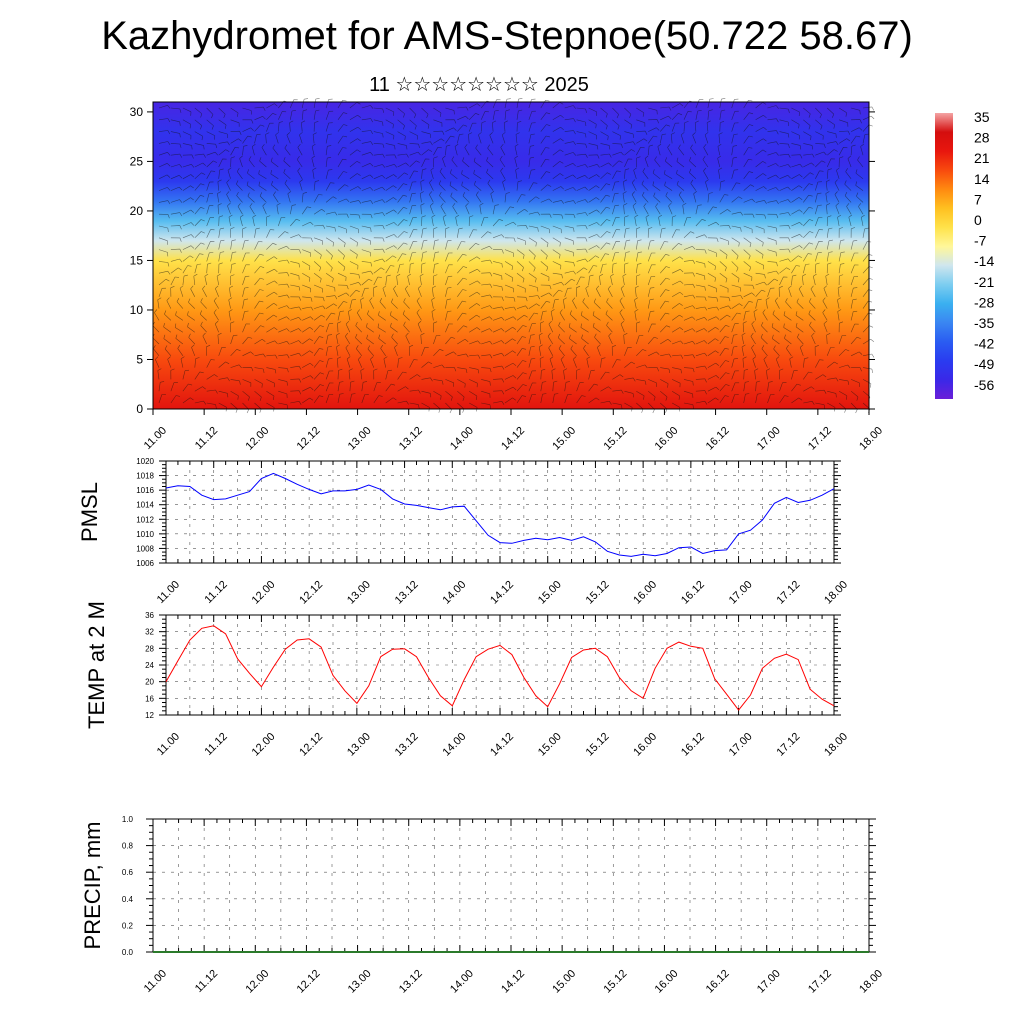 The width and height of the screenshot is (1024, 1024). Describe the element at coordinates (149, 715) in the screenshot. I see `y-tick-label: 12` at that location.